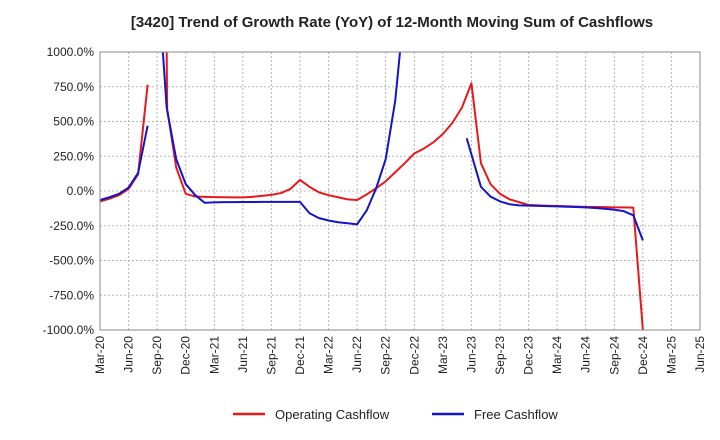 This screenshot has height=440, width=720. Describe the element at coordinates (69, 330) in the screenshot. I see `y-tick-label: -1000.0%` at that location.